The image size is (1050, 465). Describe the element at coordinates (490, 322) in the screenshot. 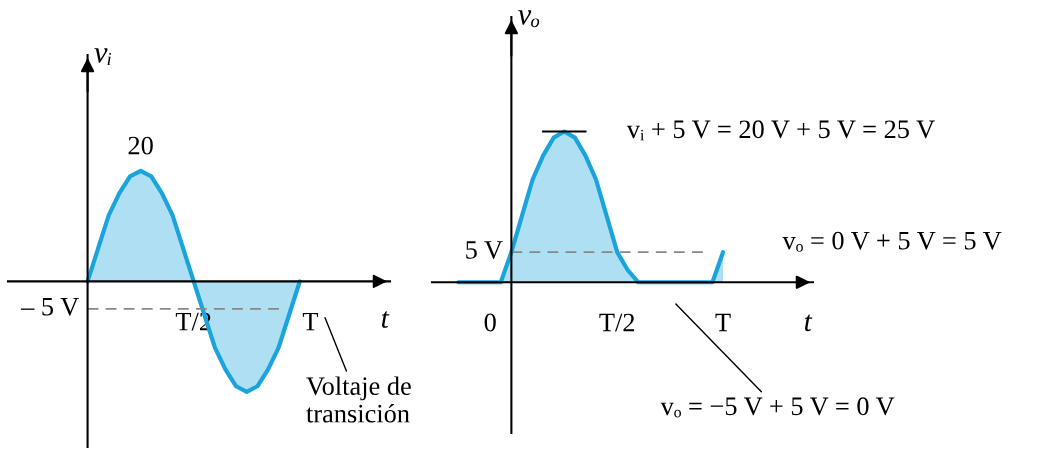

I see `x-tick-label: 0` at that location.